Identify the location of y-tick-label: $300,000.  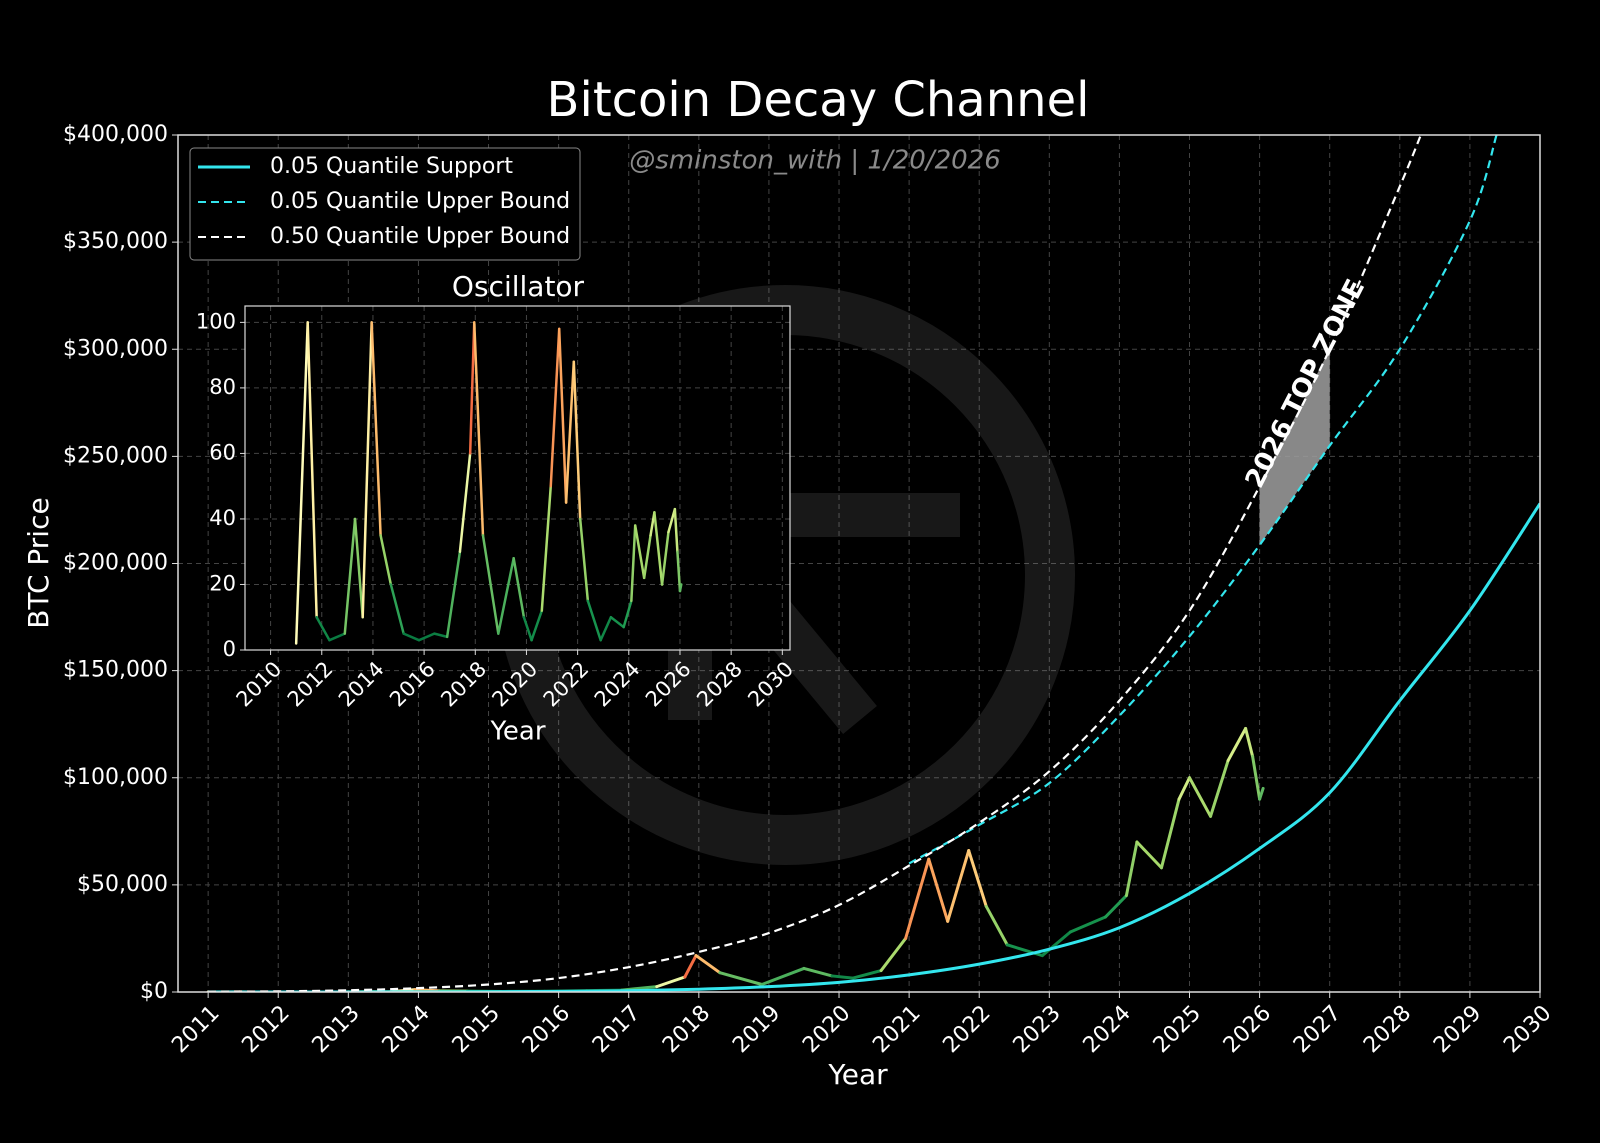
(115, 348).